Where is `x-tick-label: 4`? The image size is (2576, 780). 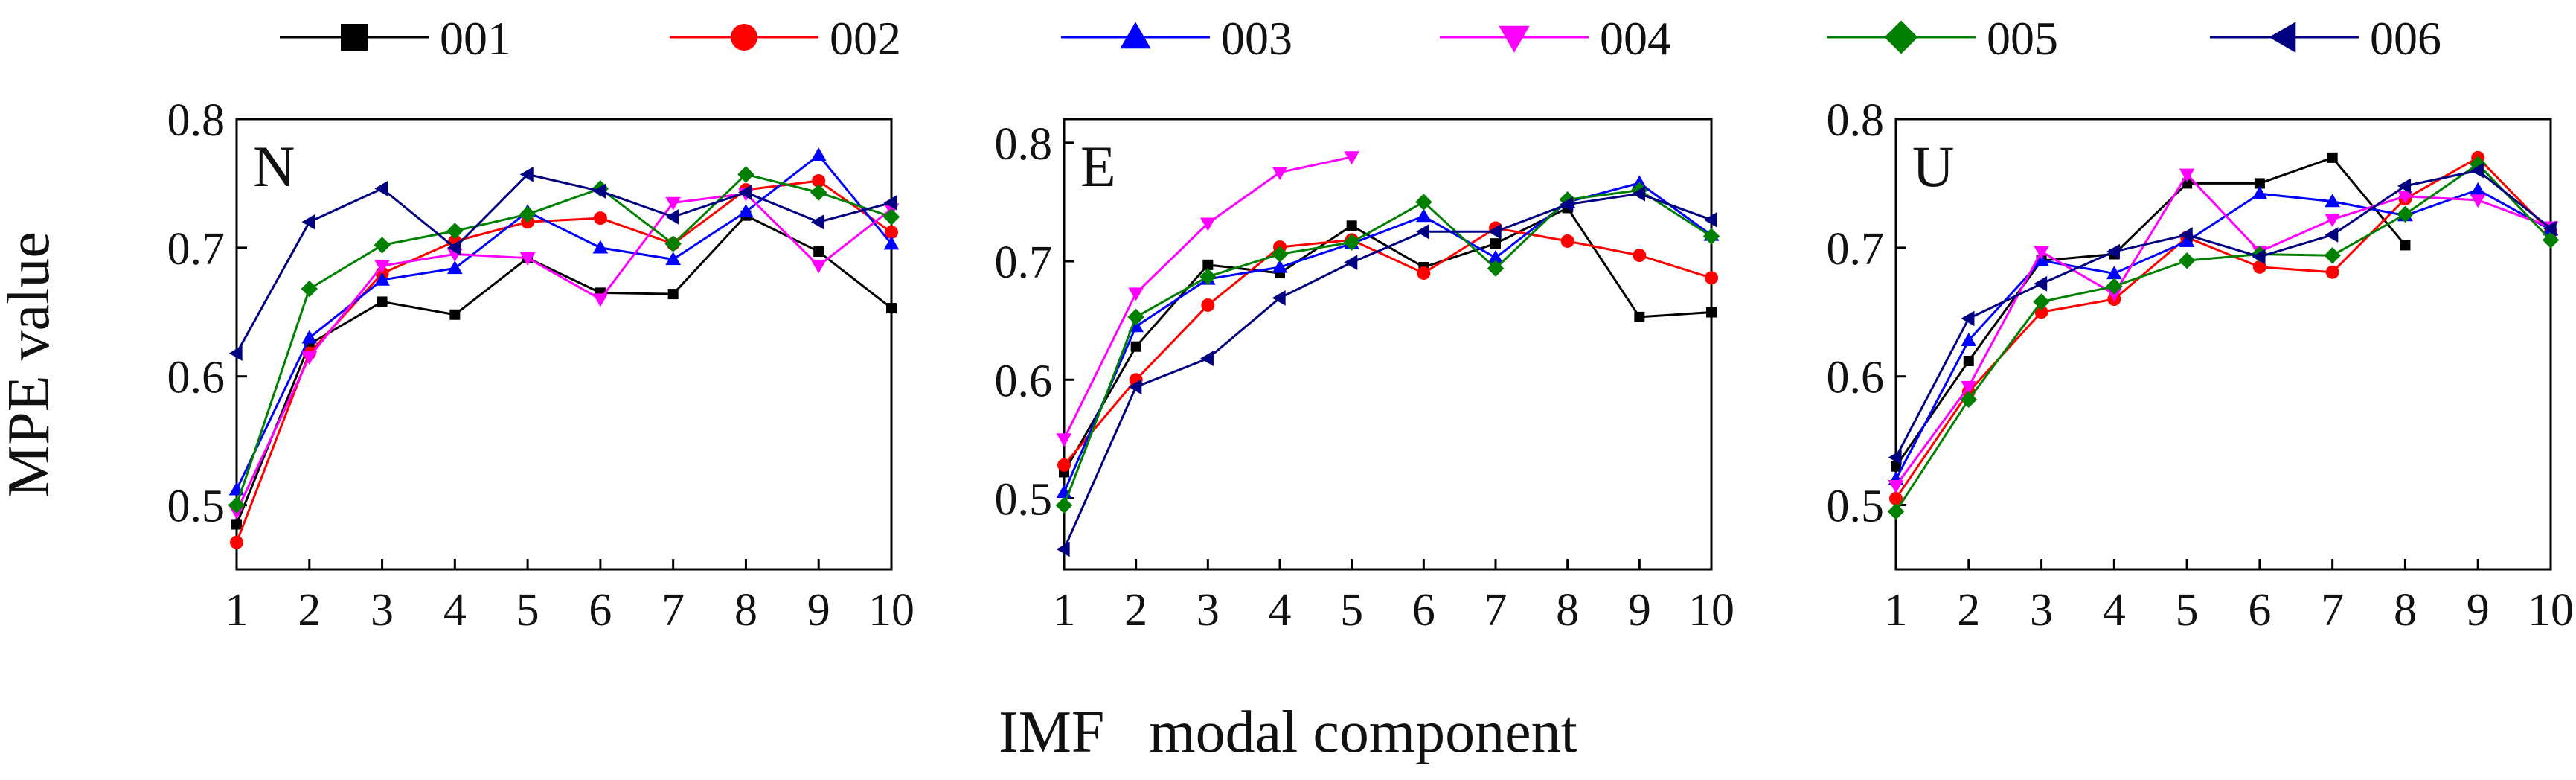 x-tick-label: 4 is located at coordinates (455, 610).